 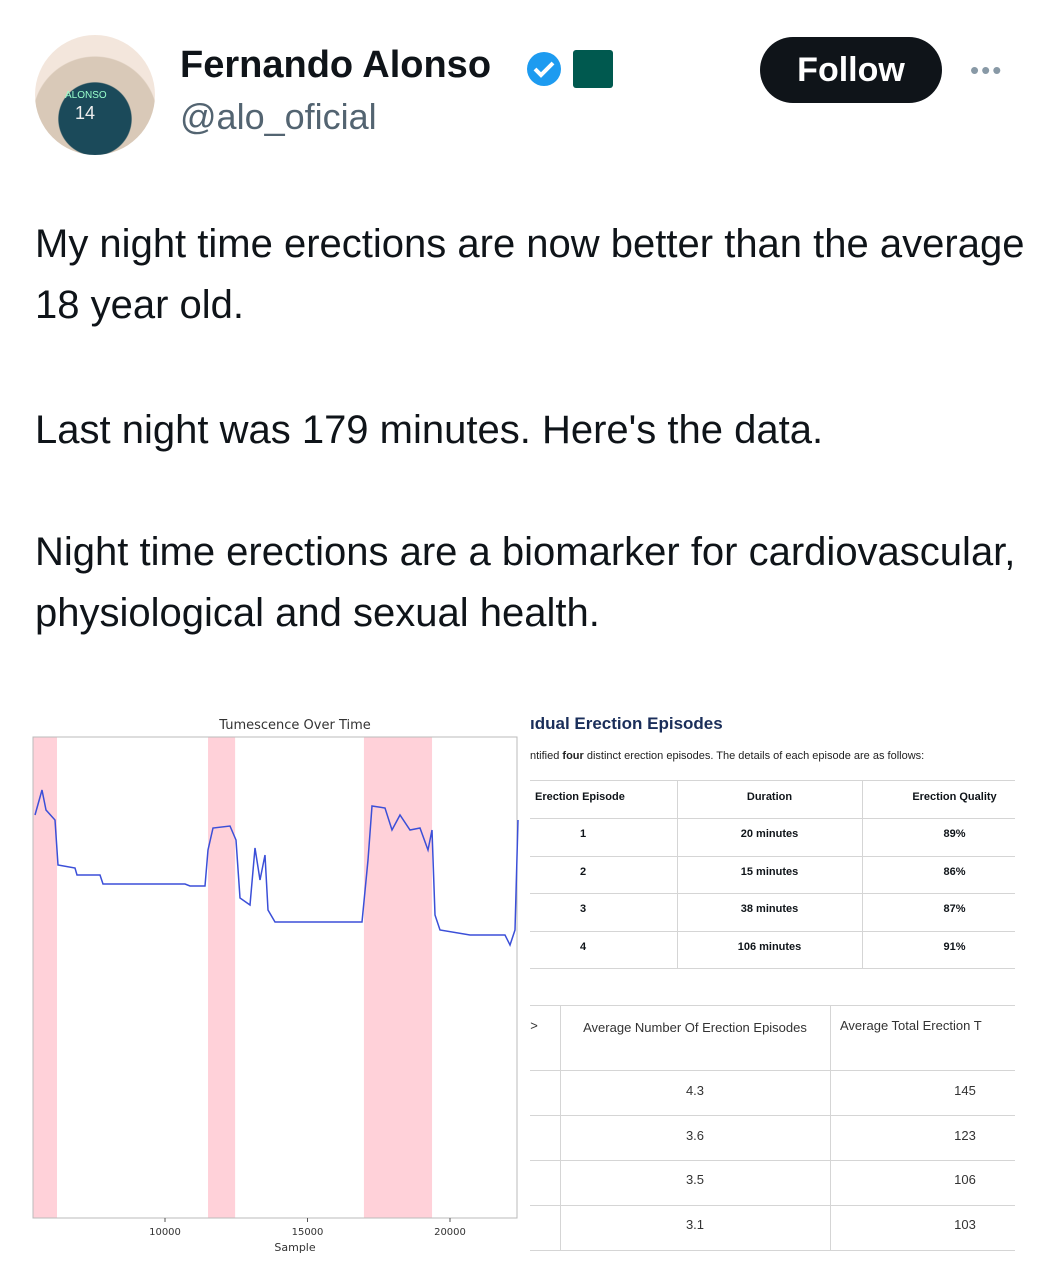 I want to click on more-button: •••, so click(x=987, y=70).